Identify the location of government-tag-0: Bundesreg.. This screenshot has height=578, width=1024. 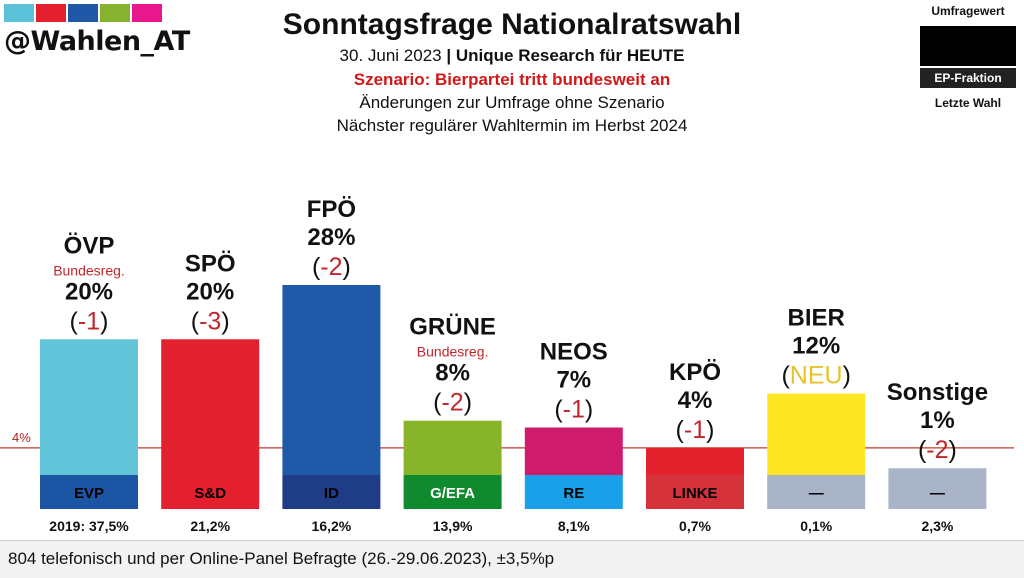
(89, 270).